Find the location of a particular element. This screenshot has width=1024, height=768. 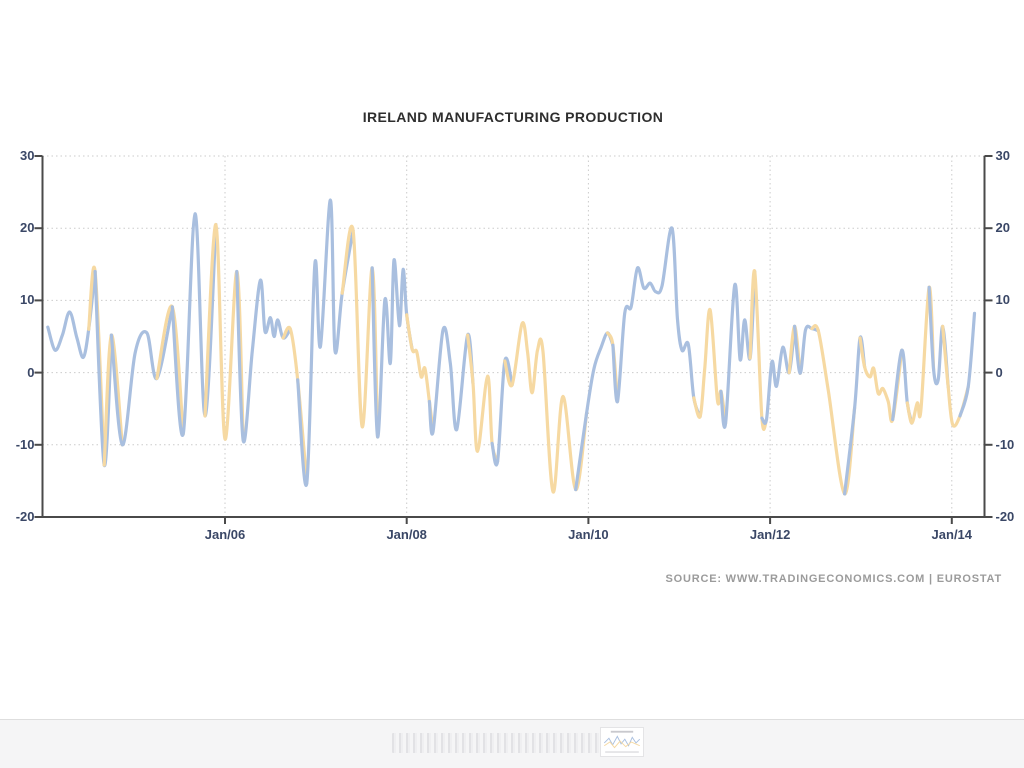

y-axis-label-right: -10 is located at coordinates (1005, 444).